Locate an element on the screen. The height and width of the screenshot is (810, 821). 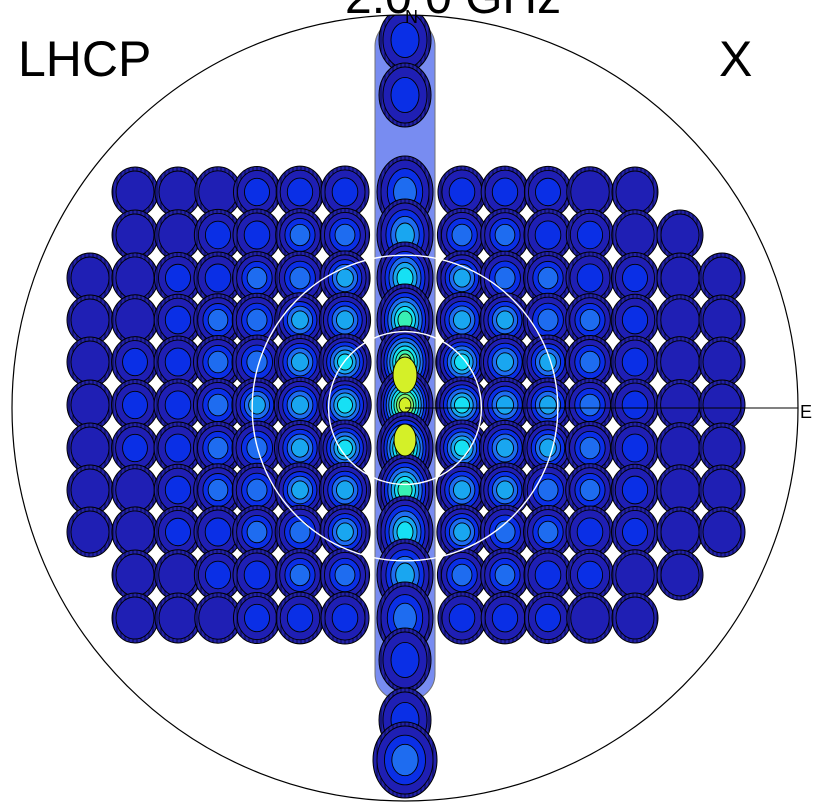
east-label: E is located at coordinates (806, 412).